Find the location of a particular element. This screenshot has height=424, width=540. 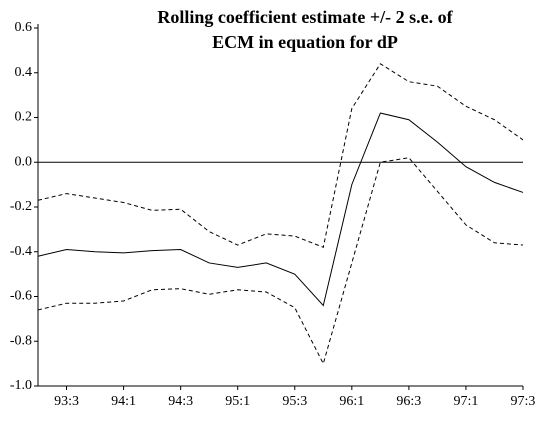

y-tick-label: -0.4 is located at coordinates (21, 251).